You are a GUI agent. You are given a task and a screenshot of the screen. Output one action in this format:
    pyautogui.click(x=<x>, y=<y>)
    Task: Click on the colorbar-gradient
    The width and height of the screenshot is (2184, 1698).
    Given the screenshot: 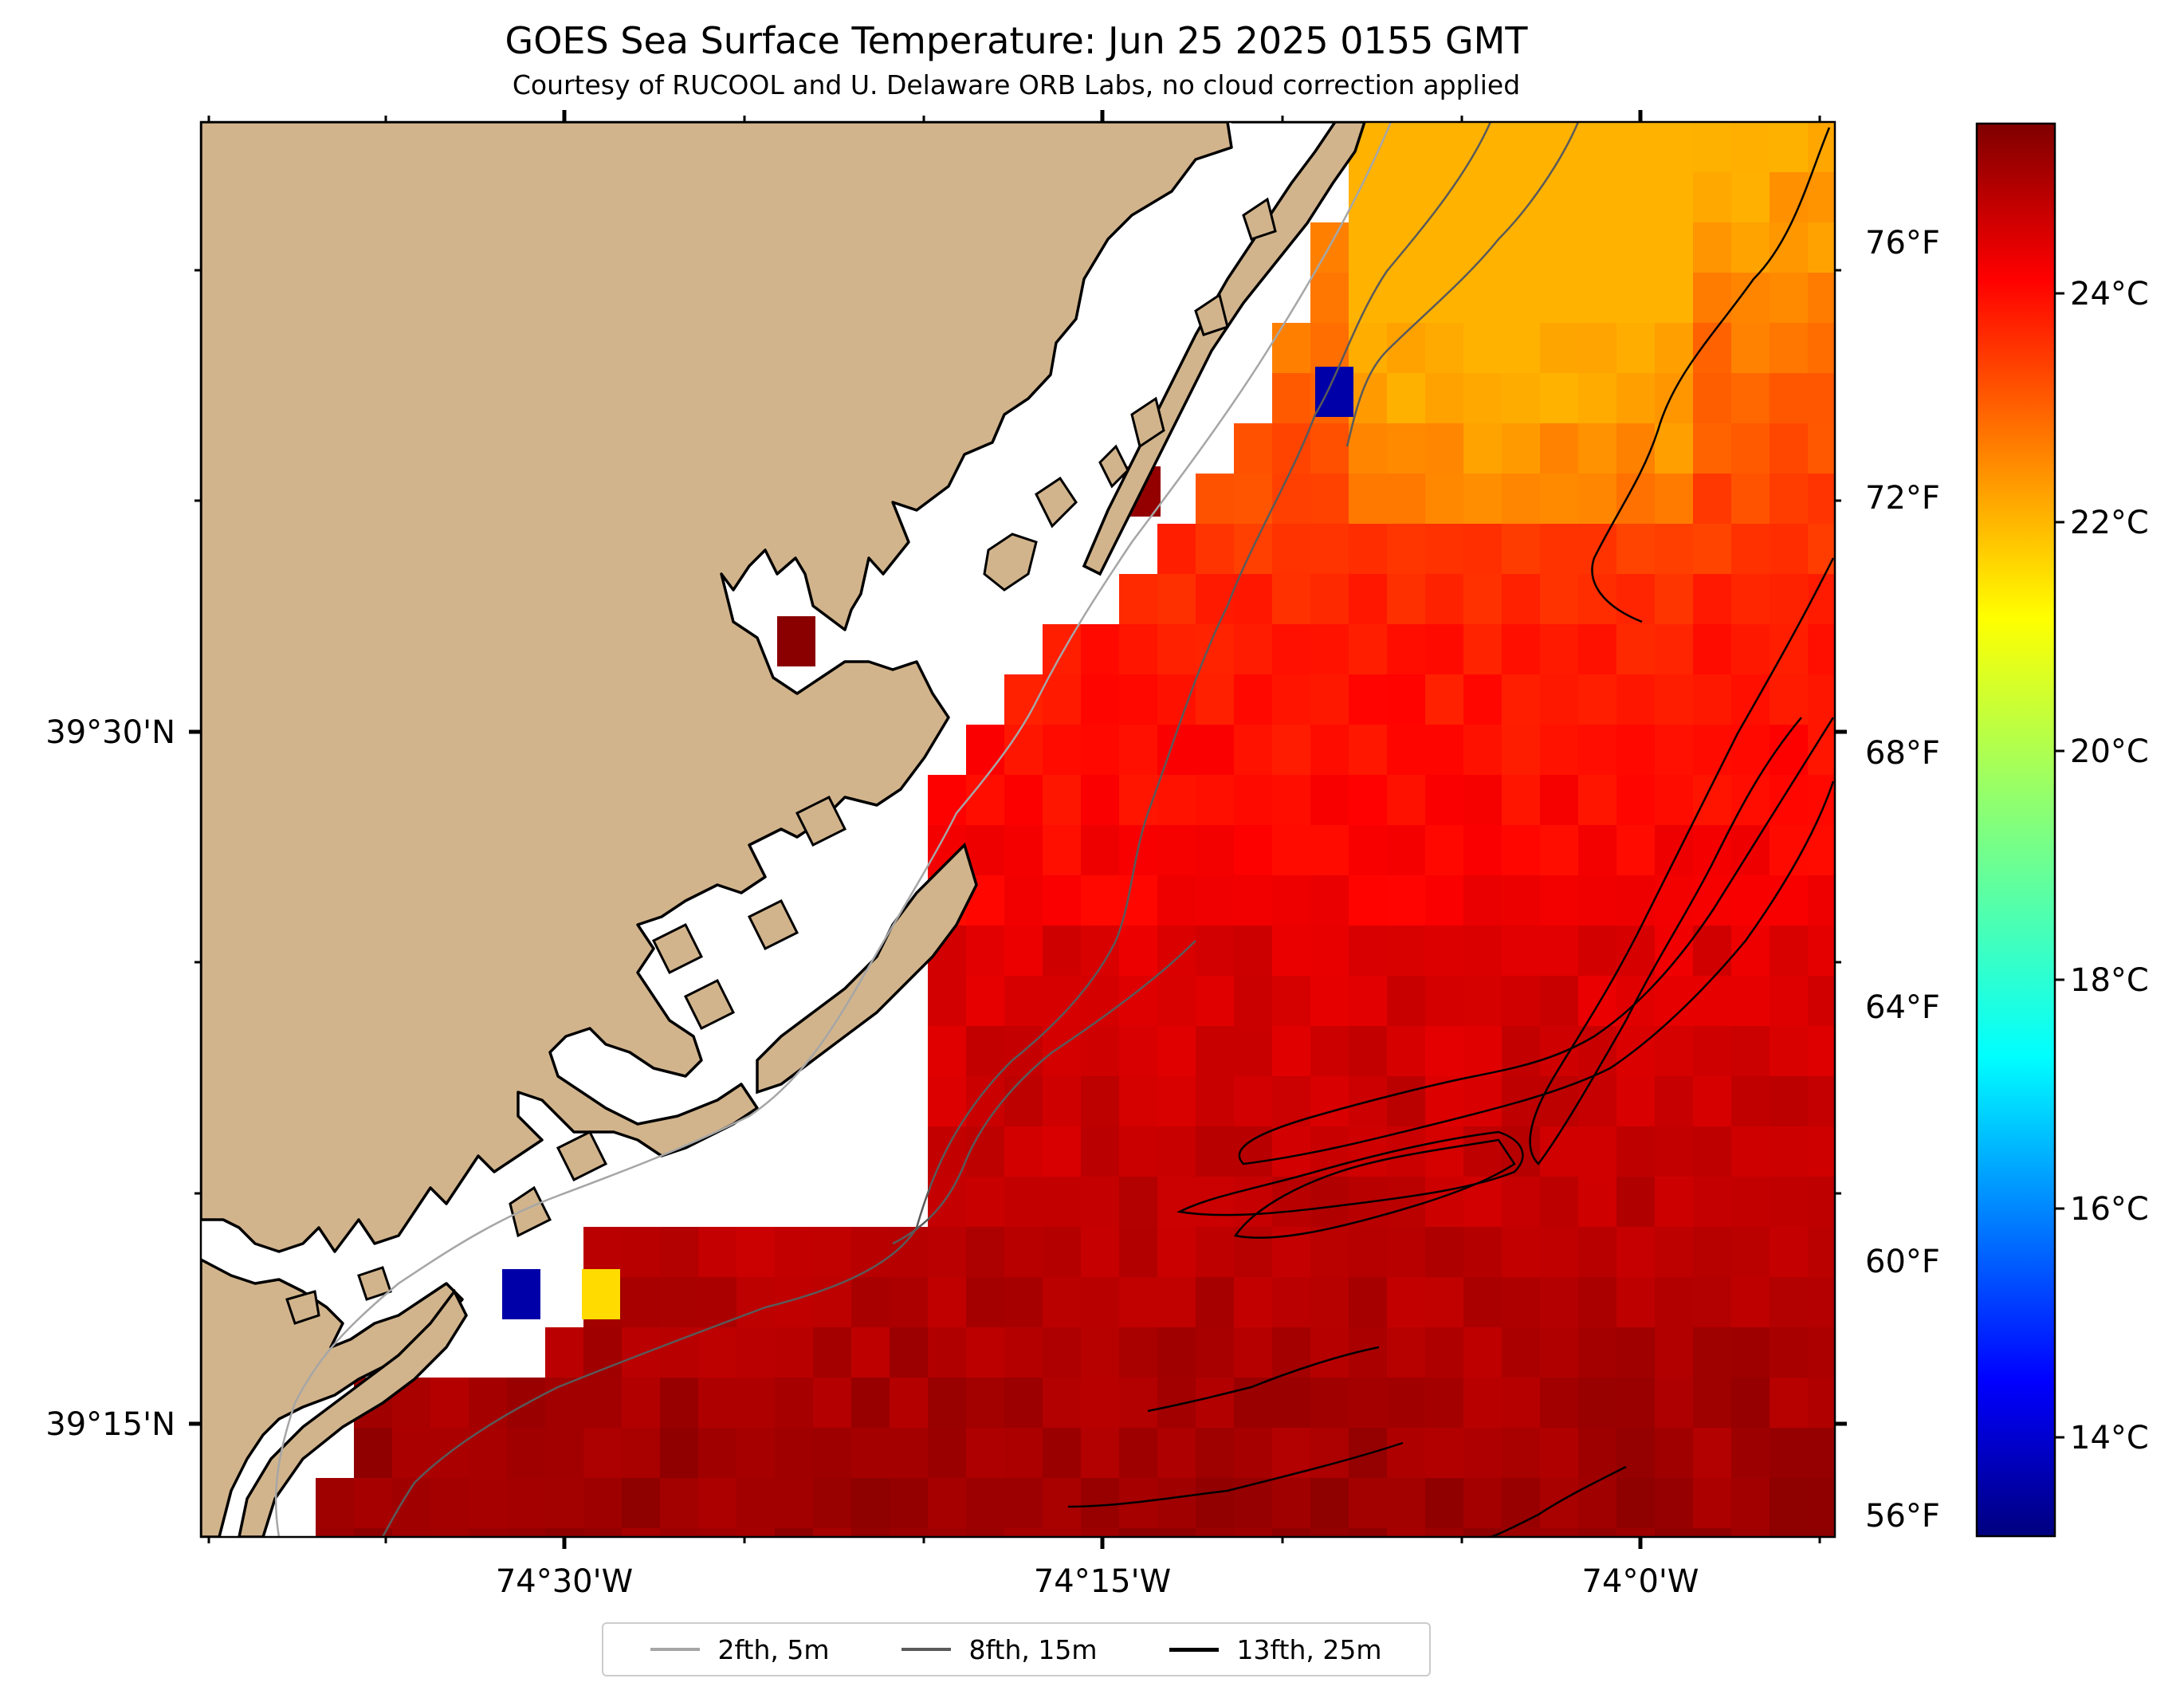 What is the action you would take?
    pyautogui.click(x=2015, y=830)
    